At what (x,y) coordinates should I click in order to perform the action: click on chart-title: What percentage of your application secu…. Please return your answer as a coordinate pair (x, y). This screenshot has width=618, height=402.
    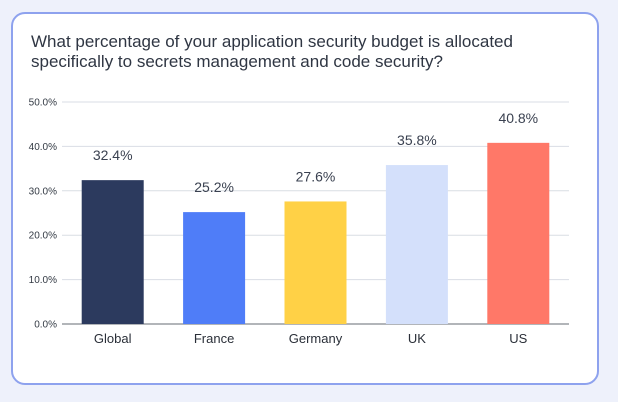
    Looking at the image, I should click on (272, 51).